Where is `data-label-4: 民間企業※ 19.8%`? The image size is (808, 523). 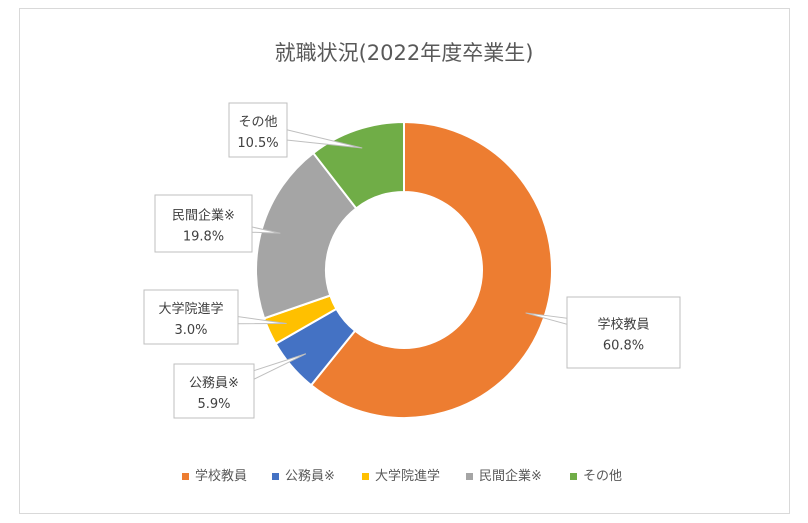
data-label-4: 民間企業※ 19.8% is located at coordinates (217, 223).